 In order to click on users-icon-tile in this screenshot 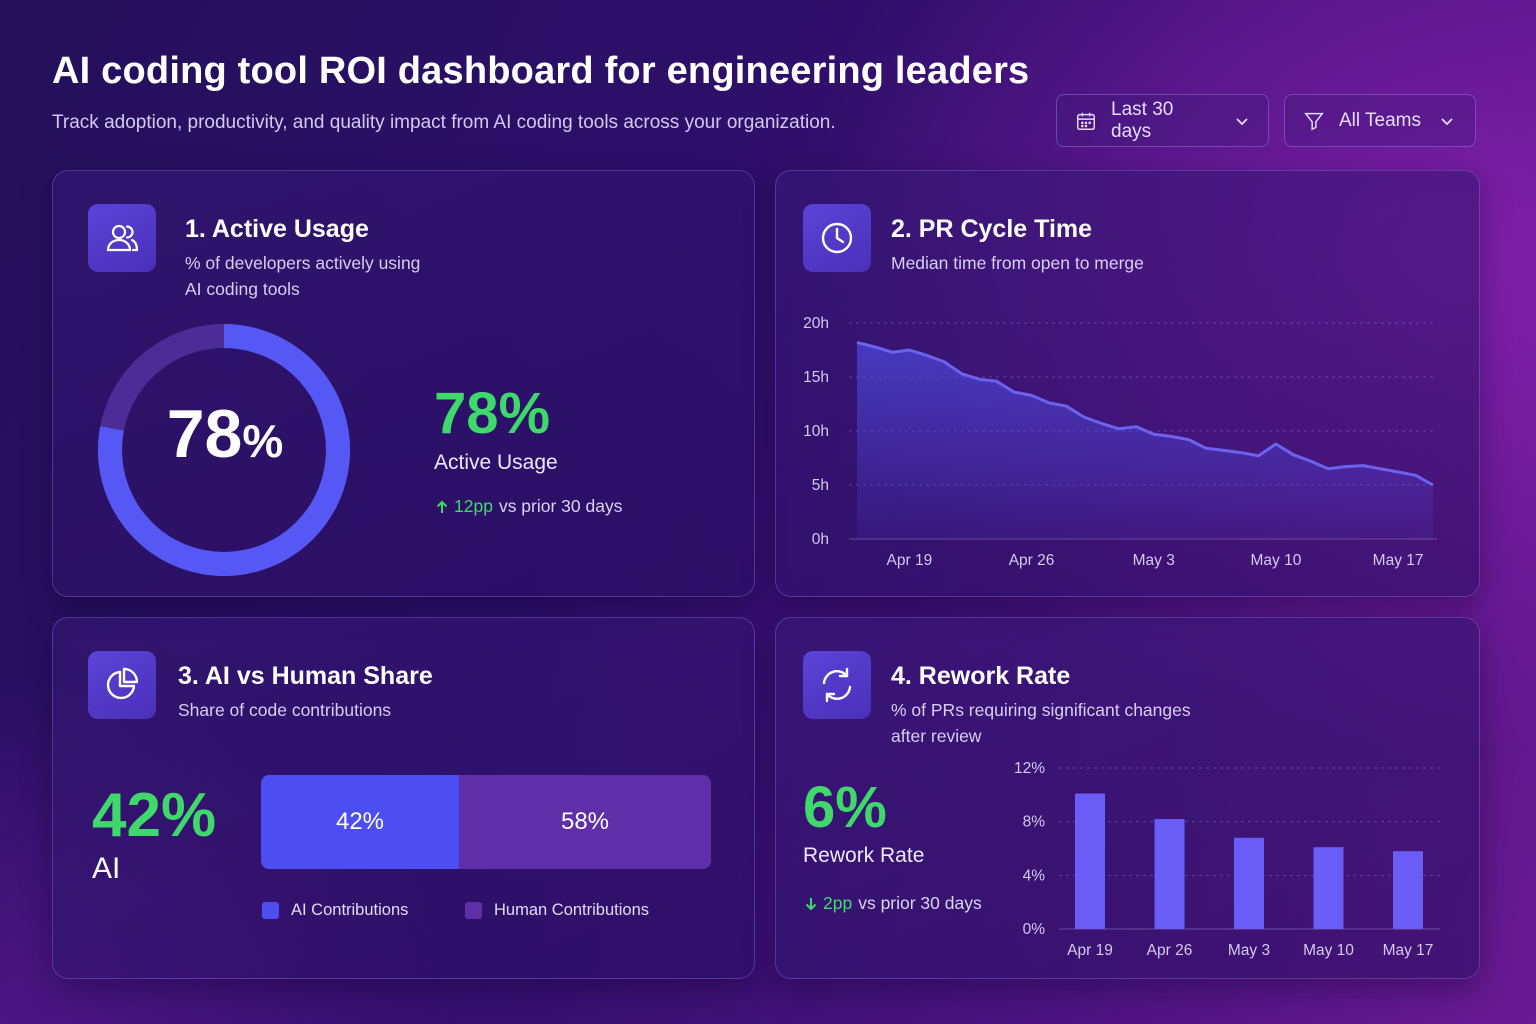, I will do `click(122, 238)`.